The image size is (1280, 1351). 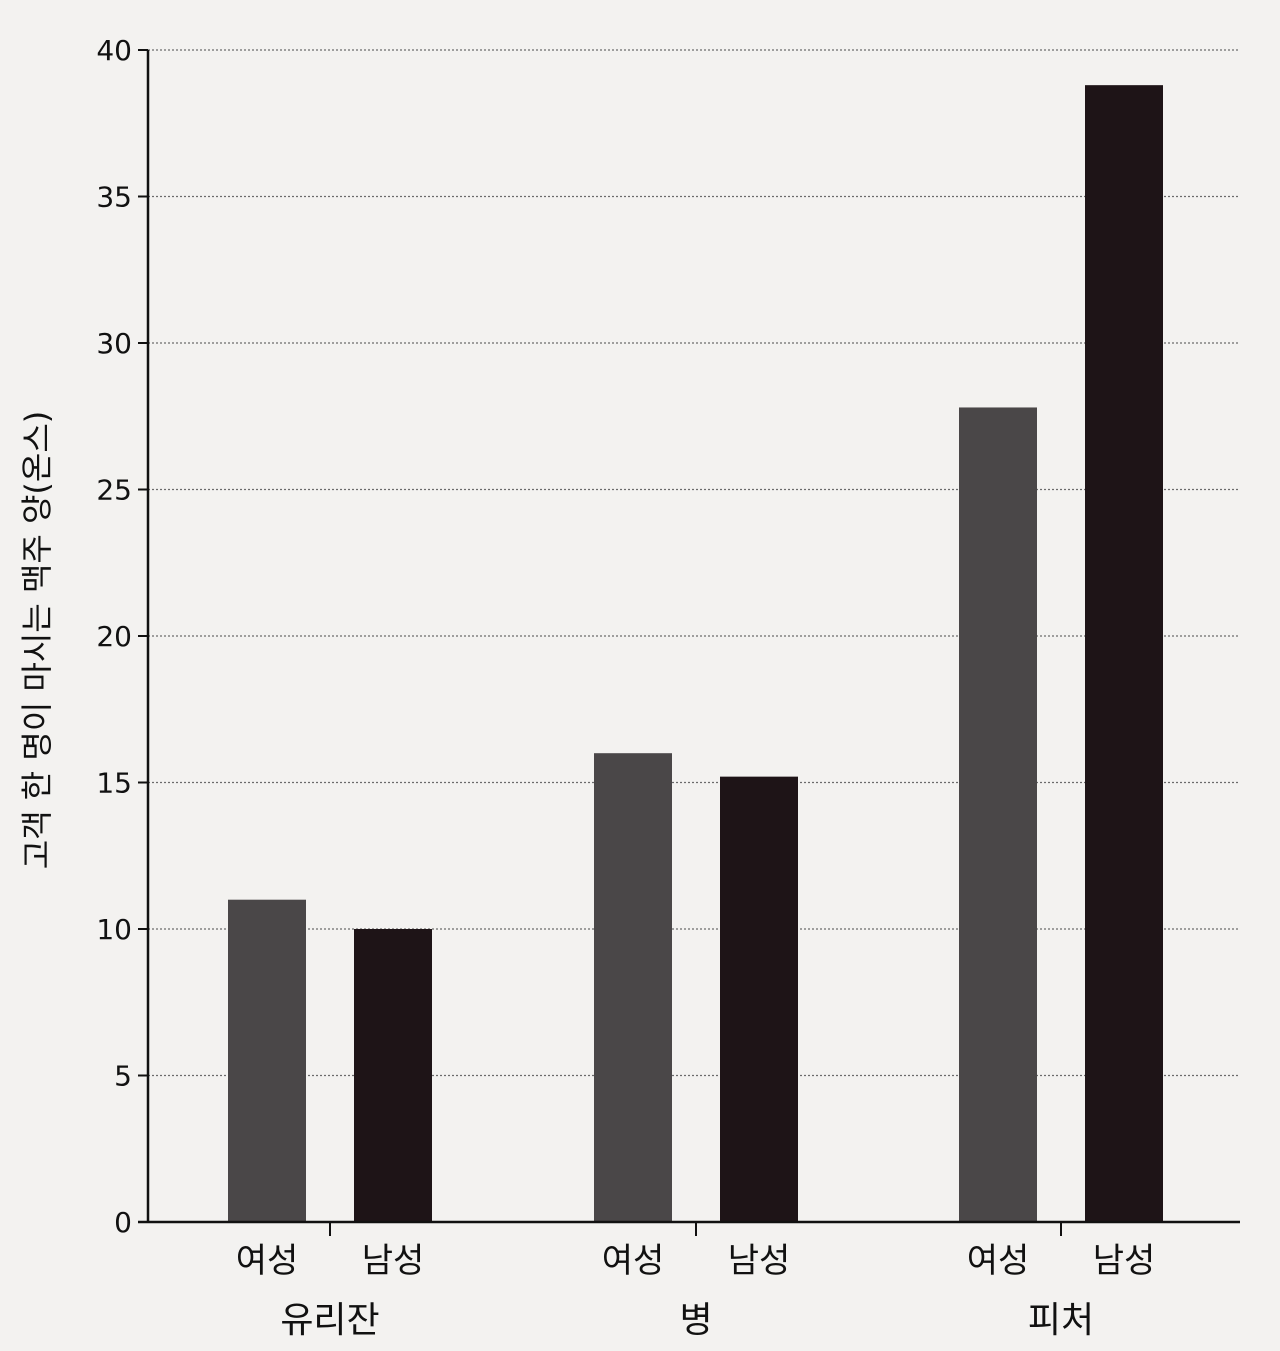 I want to click on y-tick-label: 35, so click(x=114, y=197).